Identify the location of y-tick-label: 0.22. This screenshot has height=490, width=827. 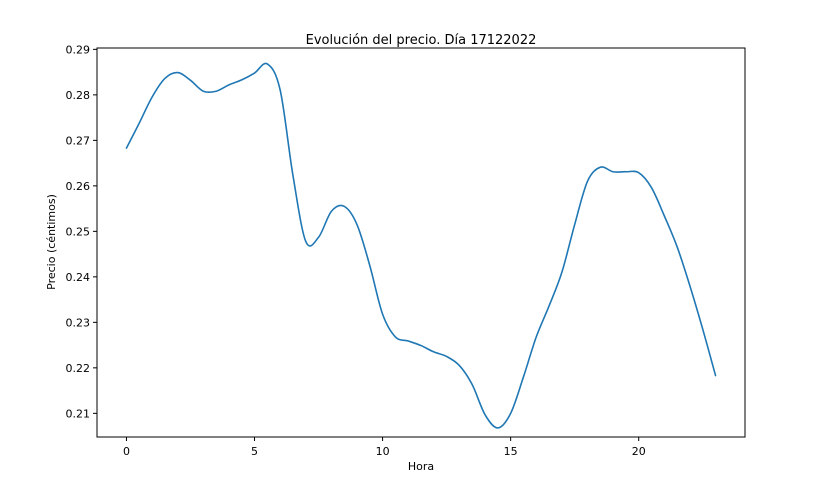
(78, 368).